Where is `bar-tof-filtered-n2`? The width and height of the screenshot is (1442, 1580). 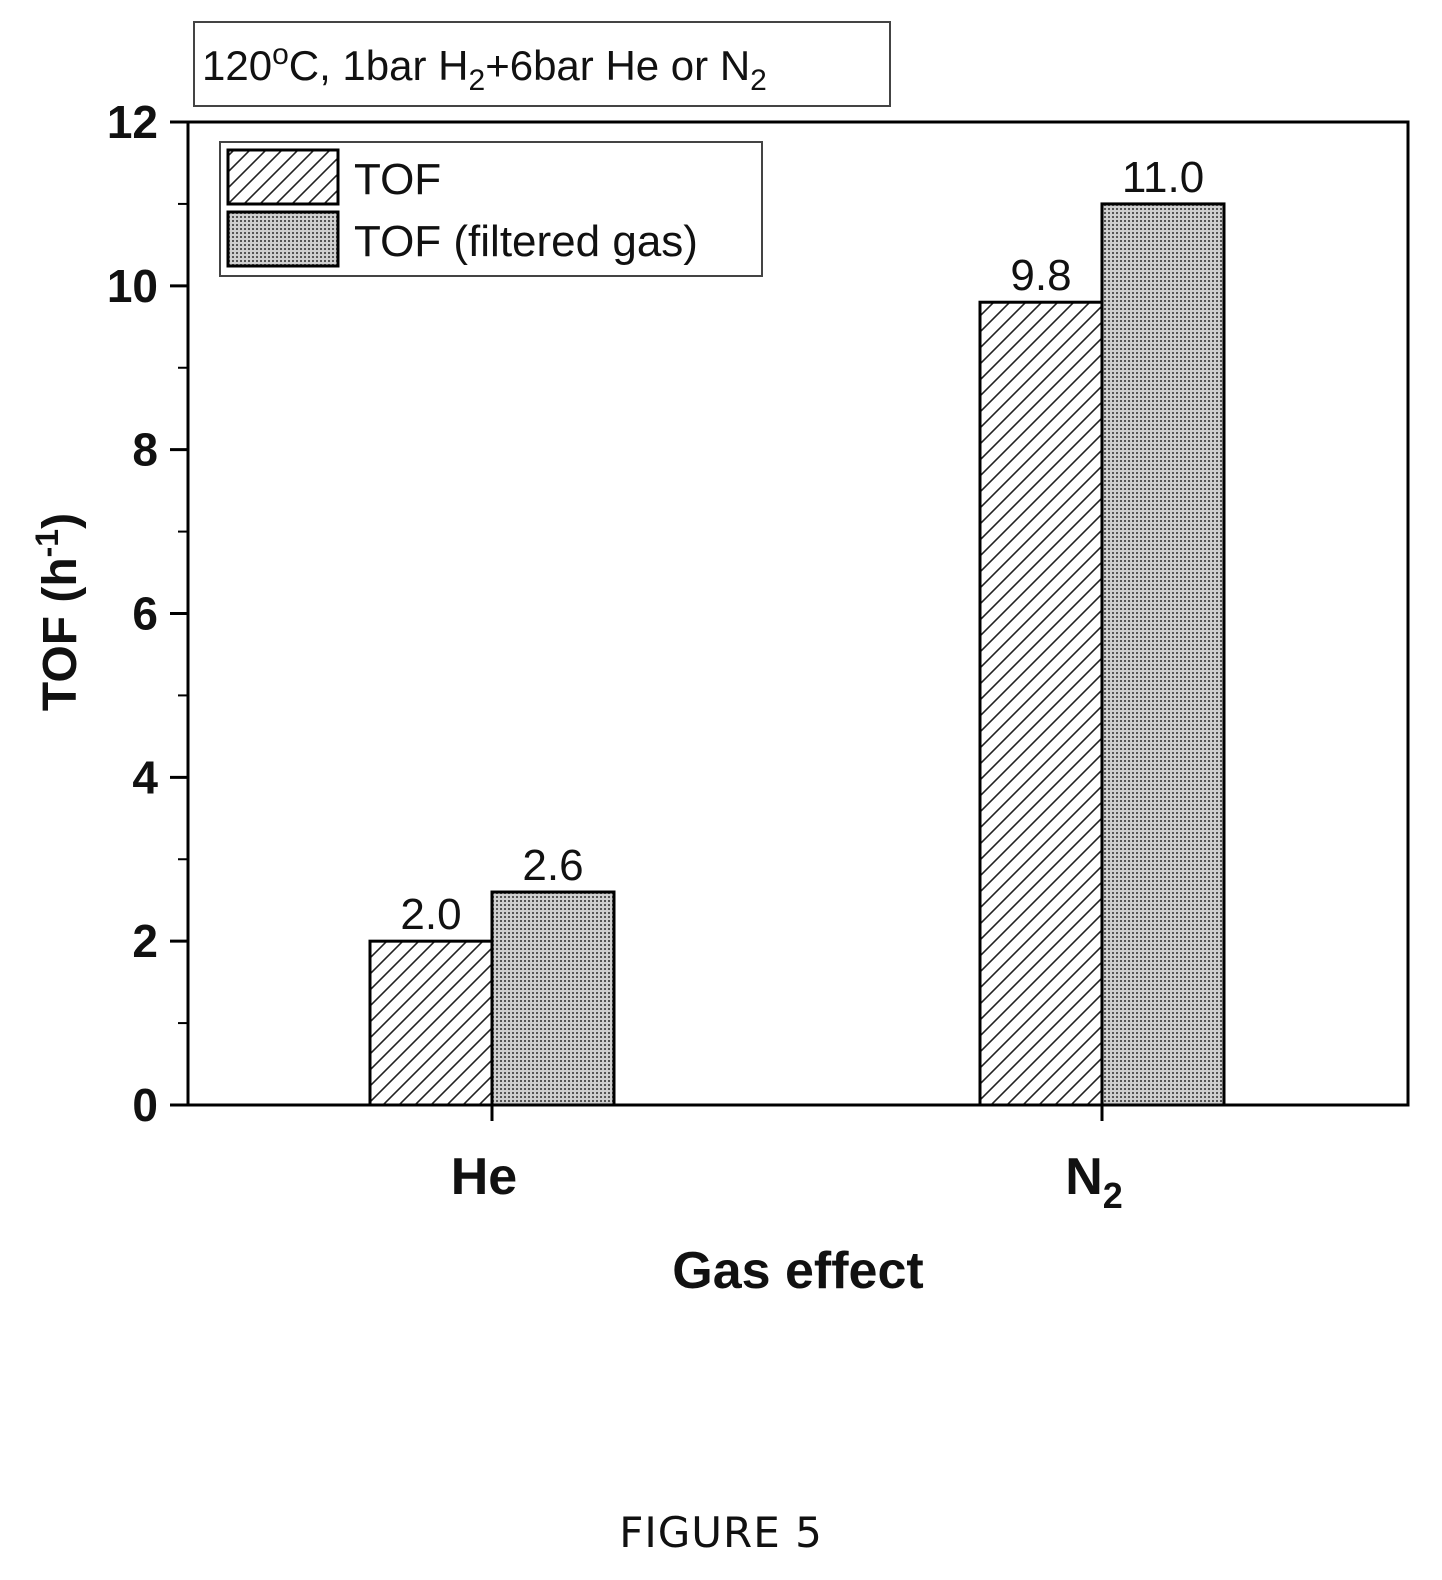 bar-tof-filtered-n2 is located at coordinates (1163, 654).